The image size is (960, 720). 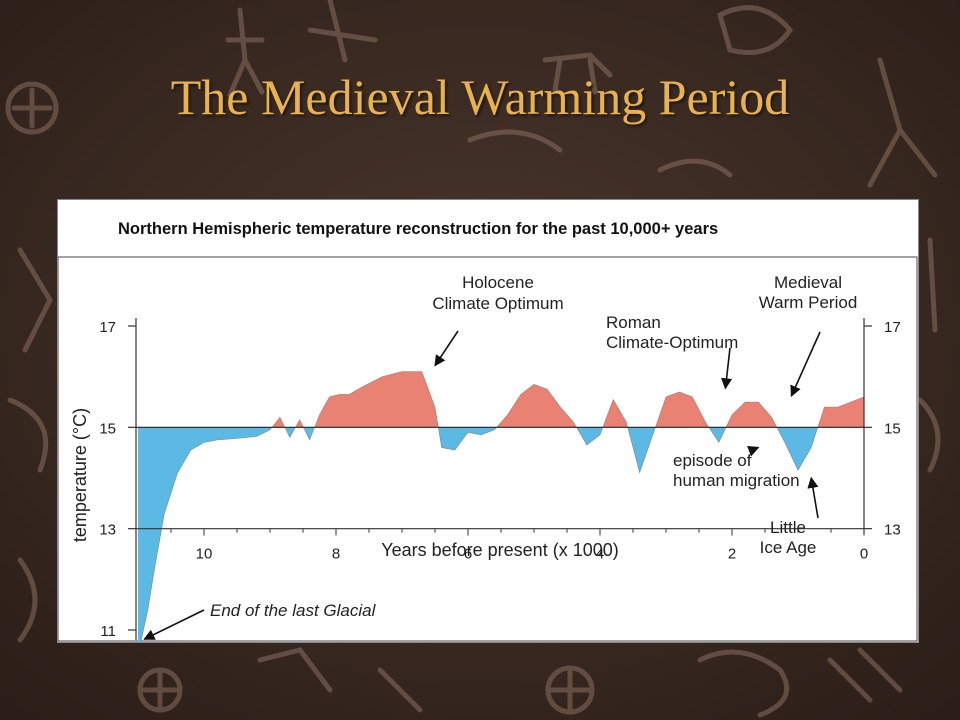 What do you see at coordinates (499, 550) in the screenshot?
I see `x-axis-label: Years before present (x 1000)` at bounding box center [499, 550].